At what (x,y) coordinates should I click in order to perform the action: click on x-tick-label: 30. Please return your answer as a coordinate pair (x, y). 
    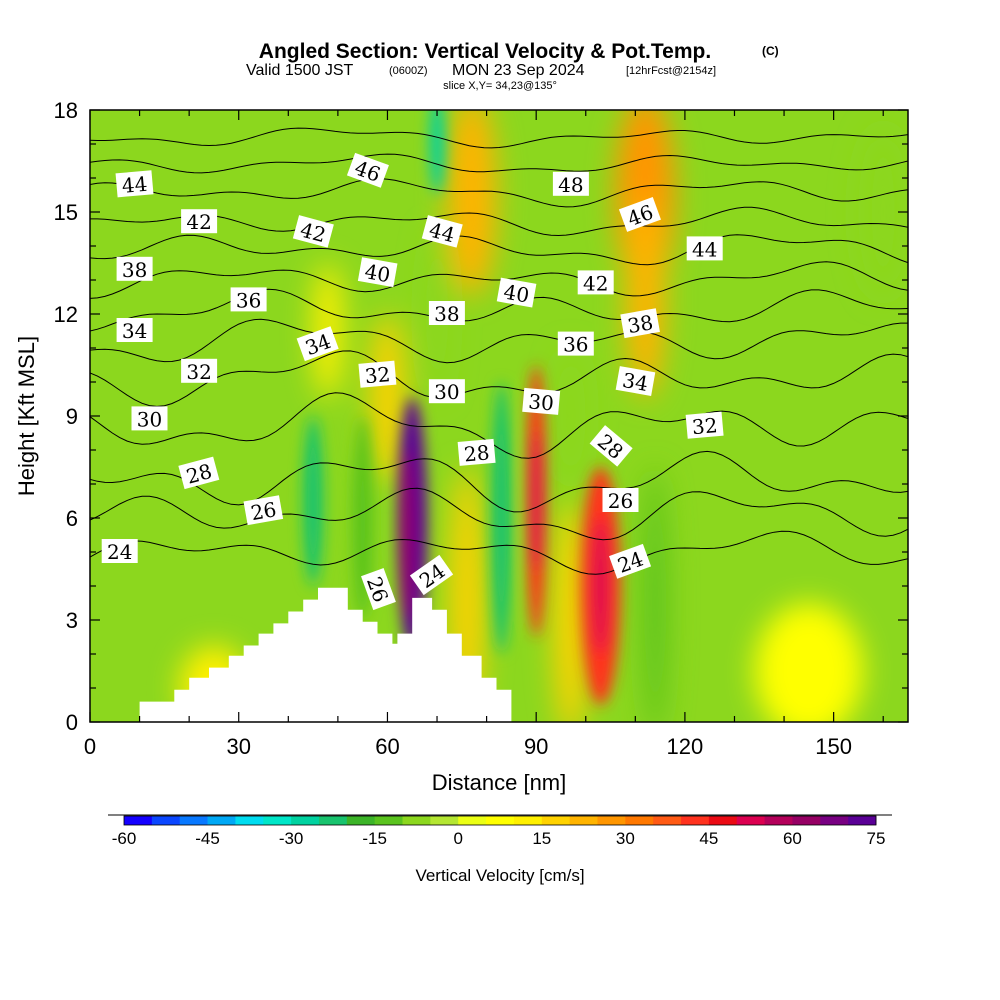
    Looking at the image, I should click on (238, 746).